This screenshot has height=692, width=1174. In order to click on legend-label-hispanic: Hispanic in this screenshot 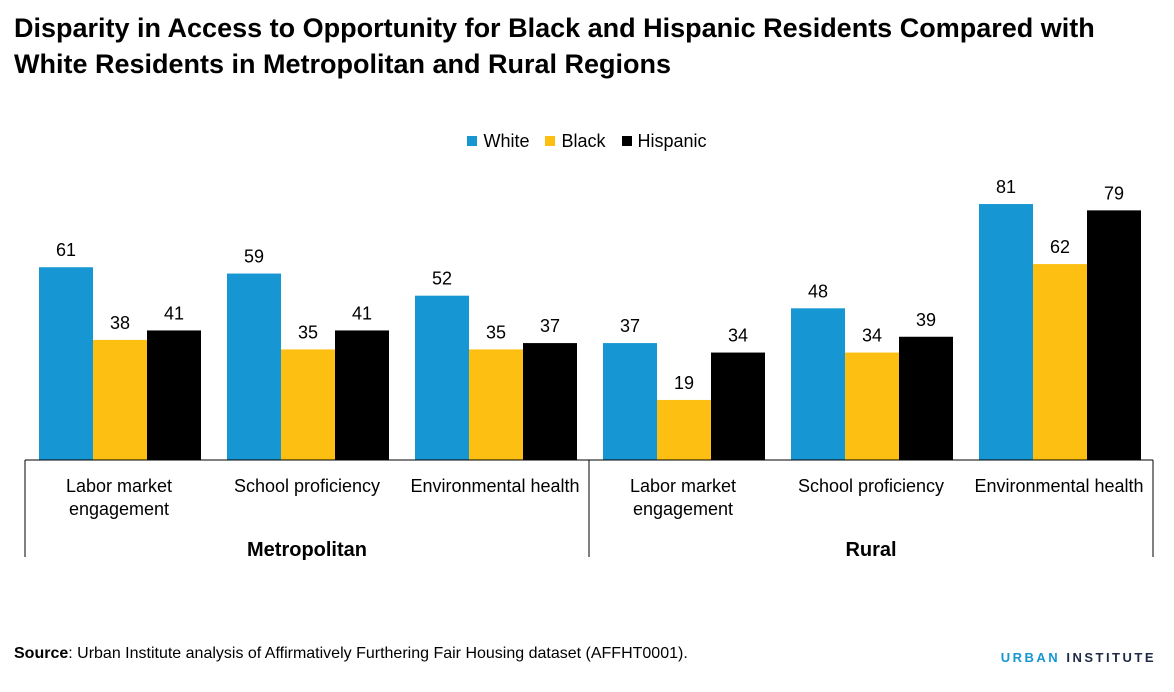, I will do `click(672, 140)`.